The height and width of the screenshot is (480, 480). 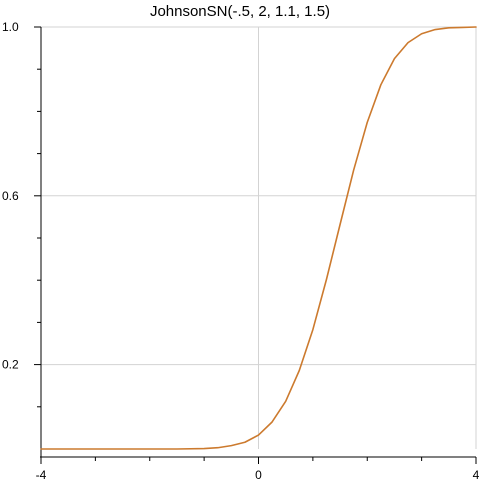 I want to click on y-tick-label: 0.2, so click(x=10, y=365).